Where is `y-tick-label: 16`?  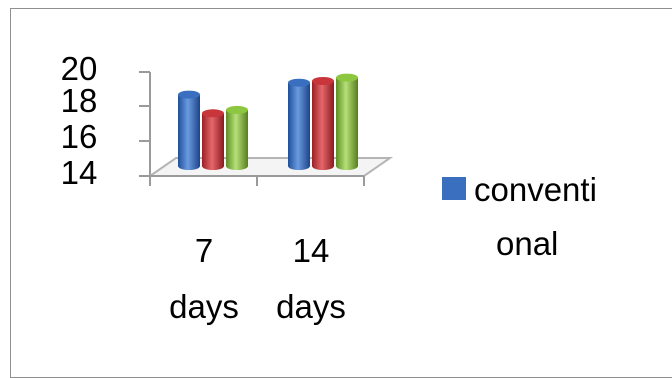
y-tick-label: 16 is located at coordinates (79, 136).